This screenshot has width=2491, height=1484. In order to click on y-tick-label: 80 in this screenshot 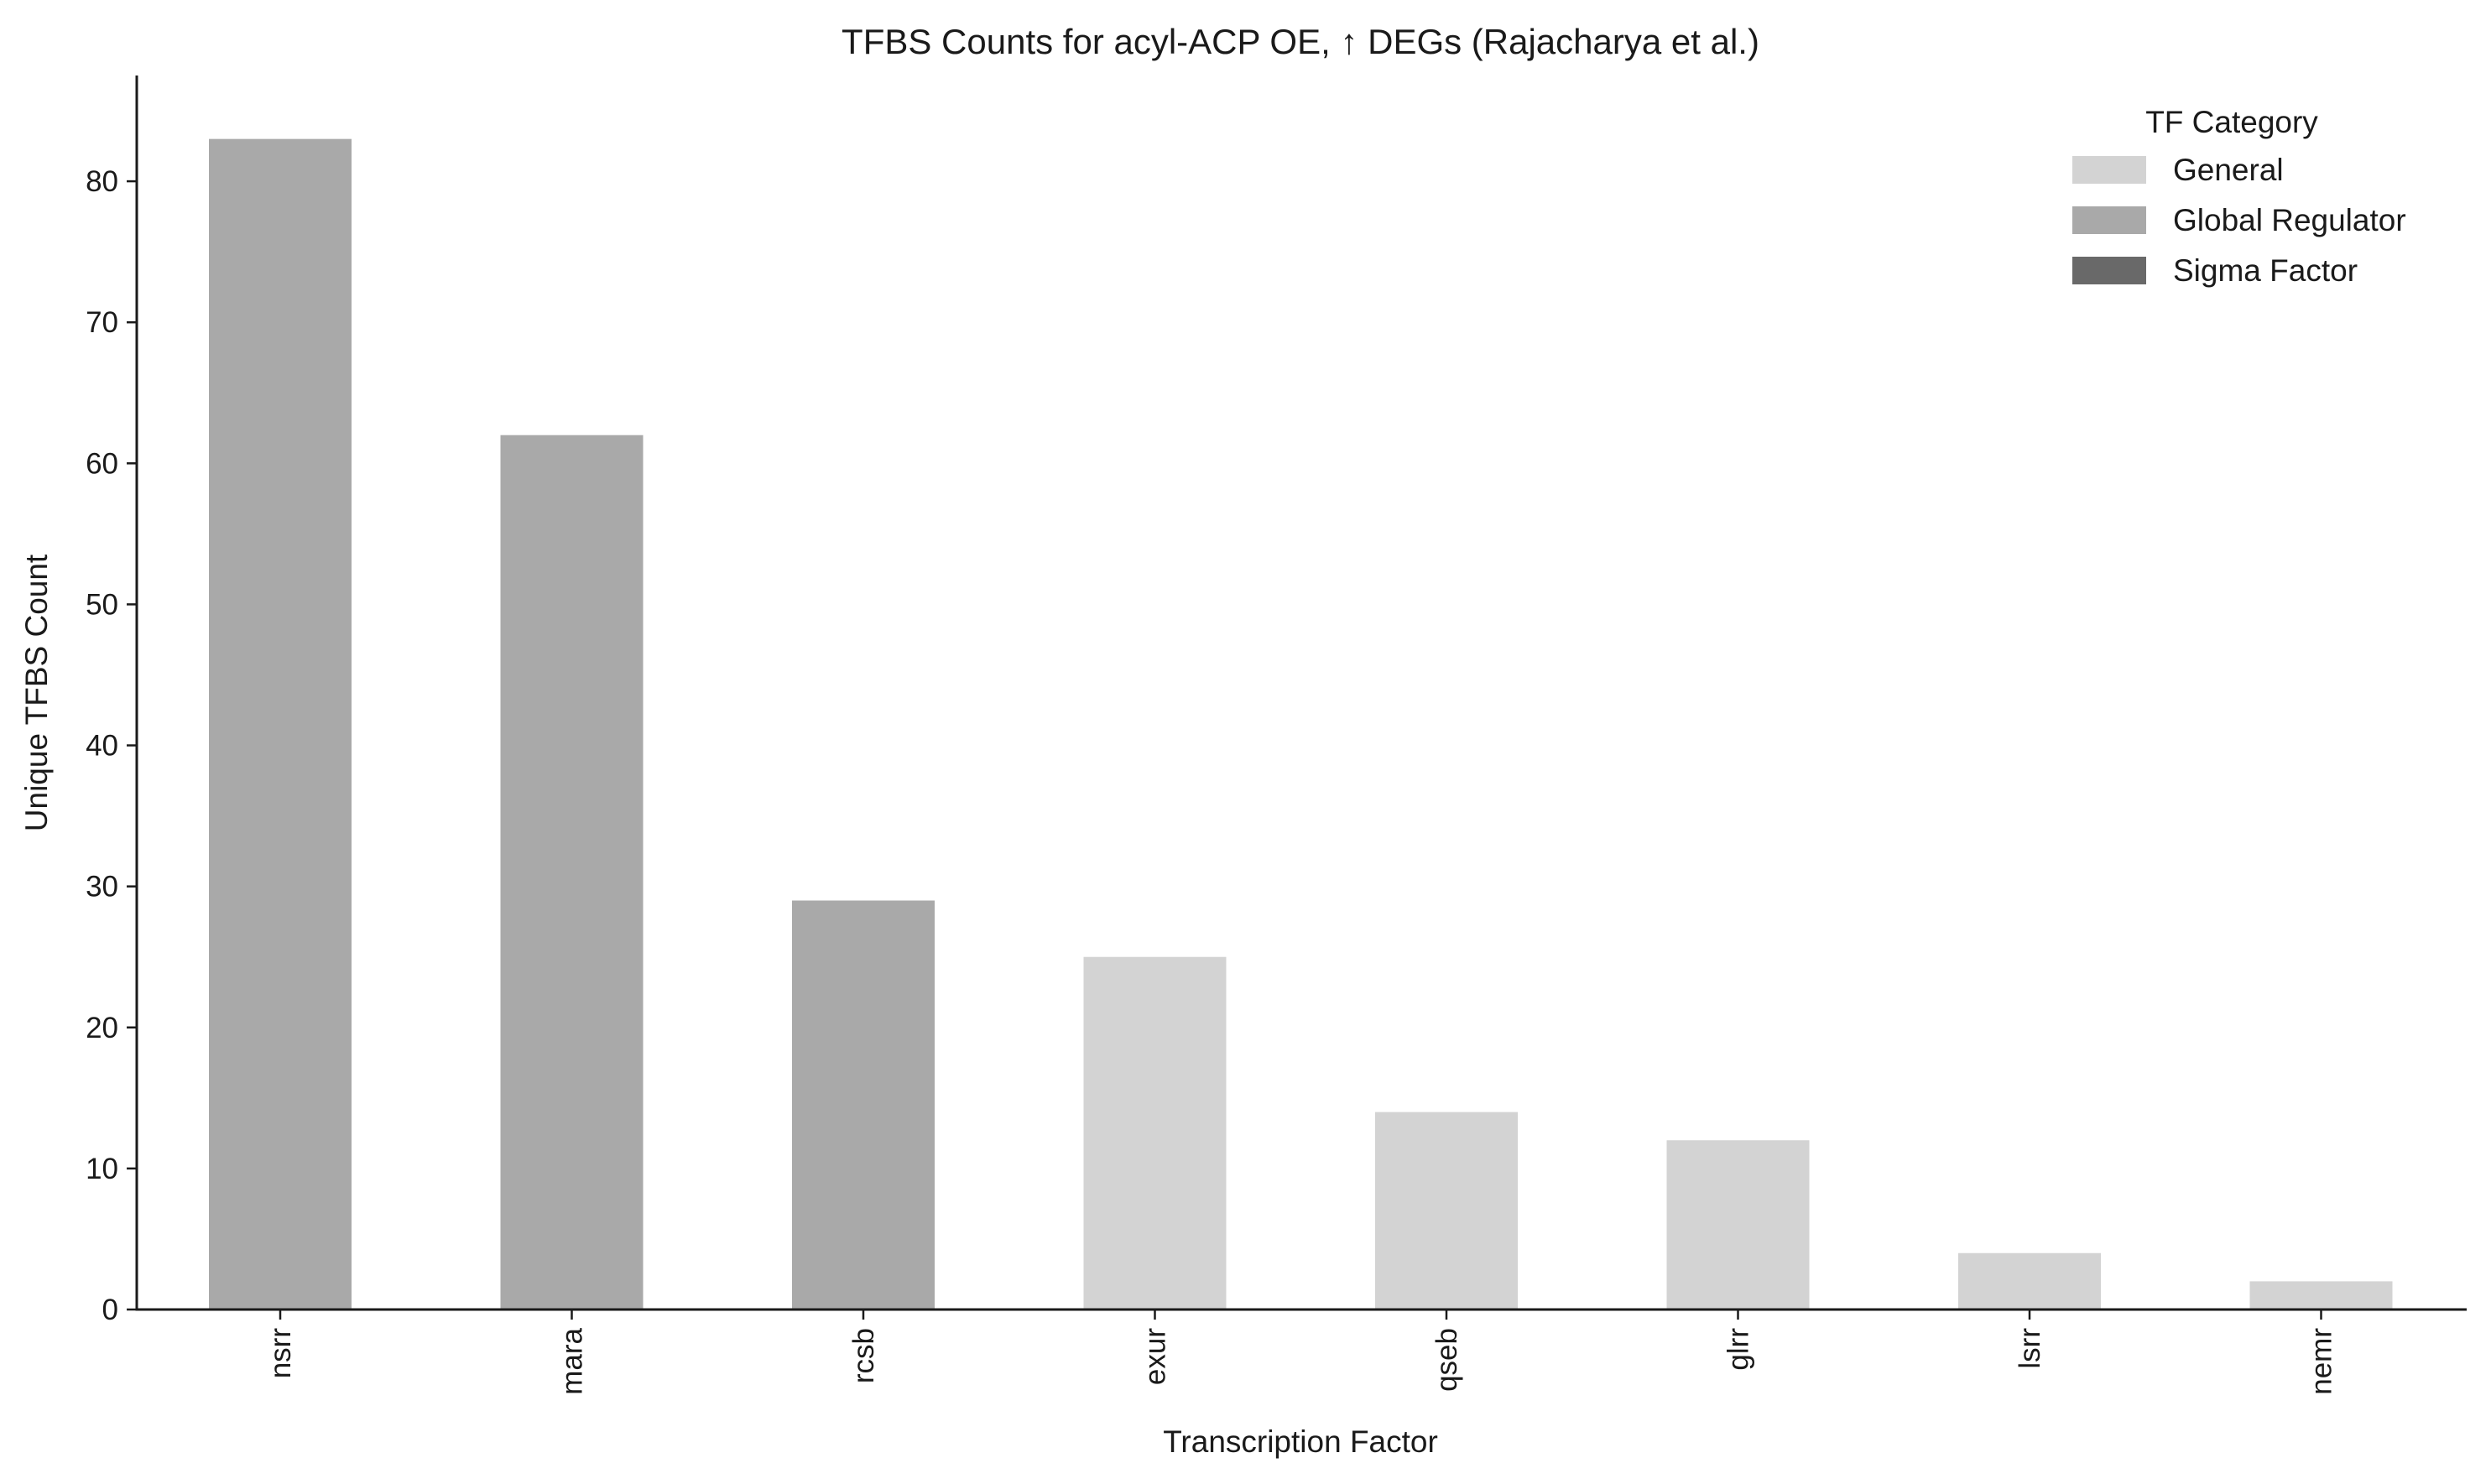, I will do `click(102, 181)`.